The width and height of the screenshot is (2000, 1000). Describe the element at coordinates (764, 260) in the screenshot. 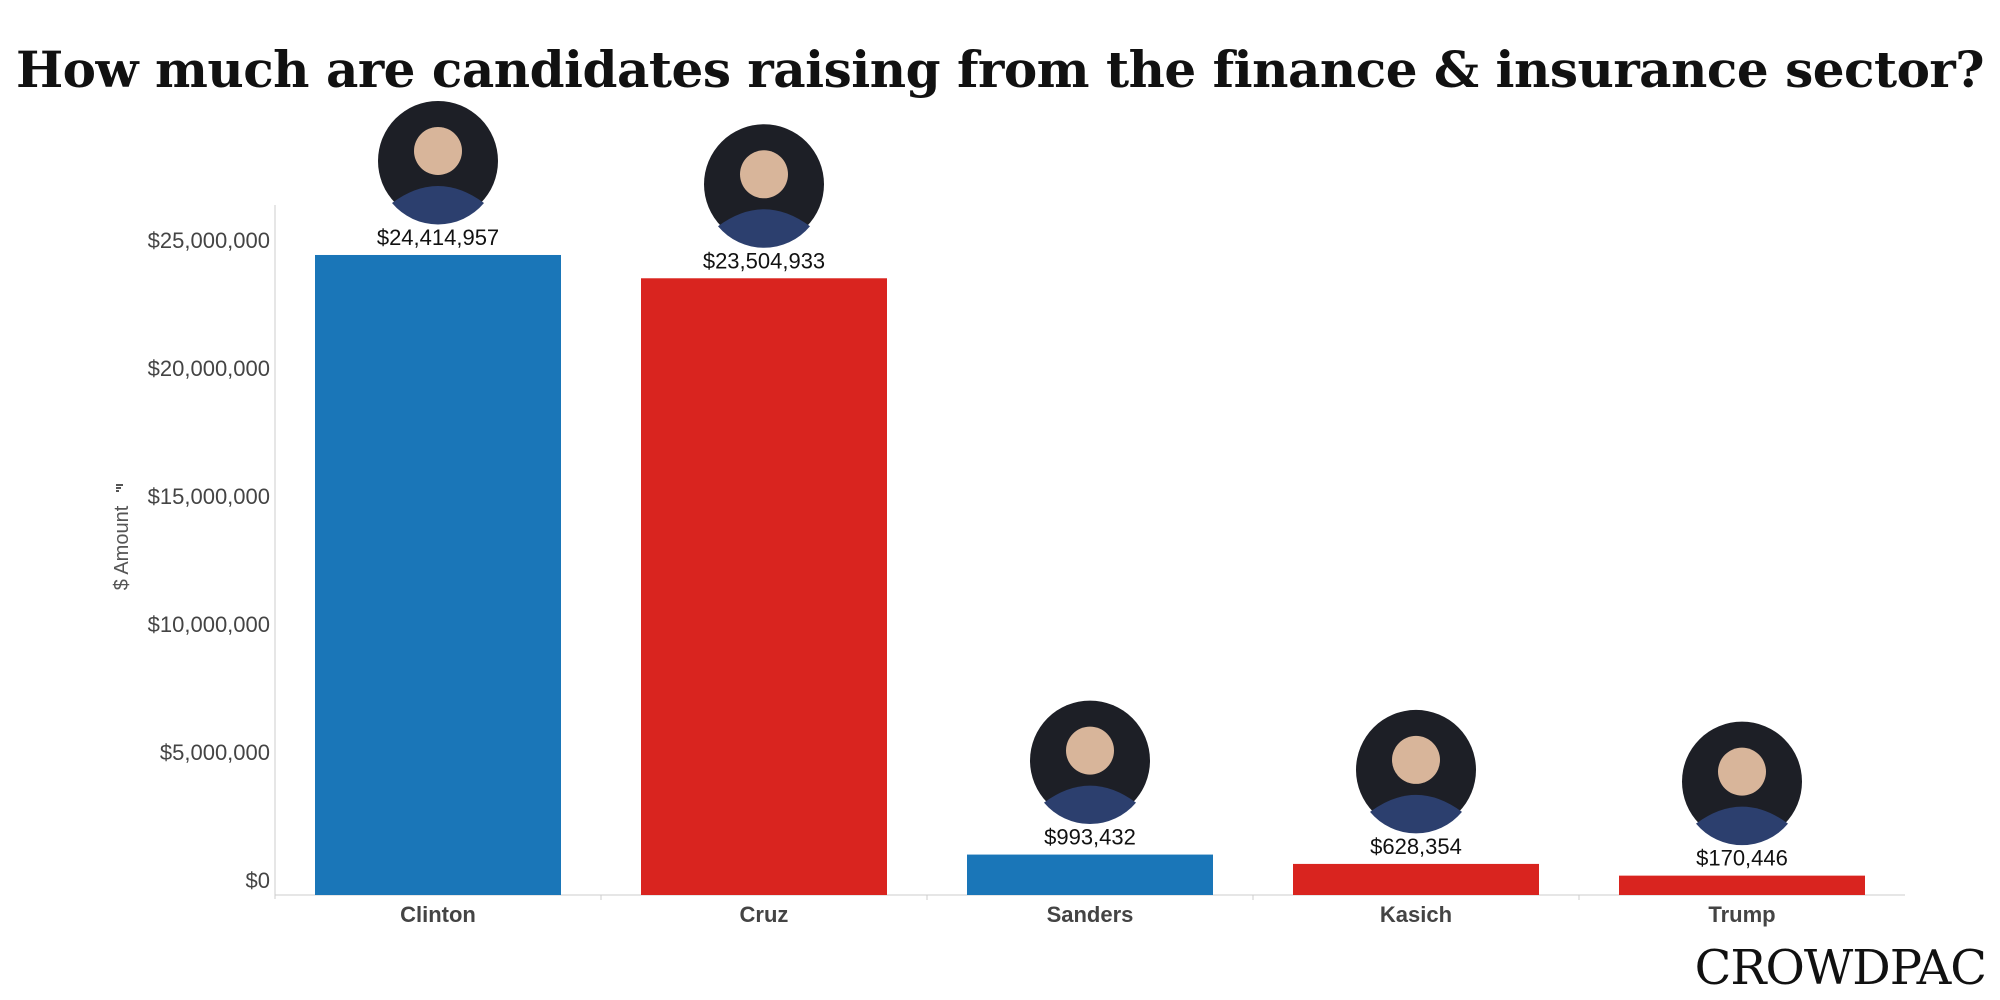

I see `value-label-cruz: $23,504,933` at that location.